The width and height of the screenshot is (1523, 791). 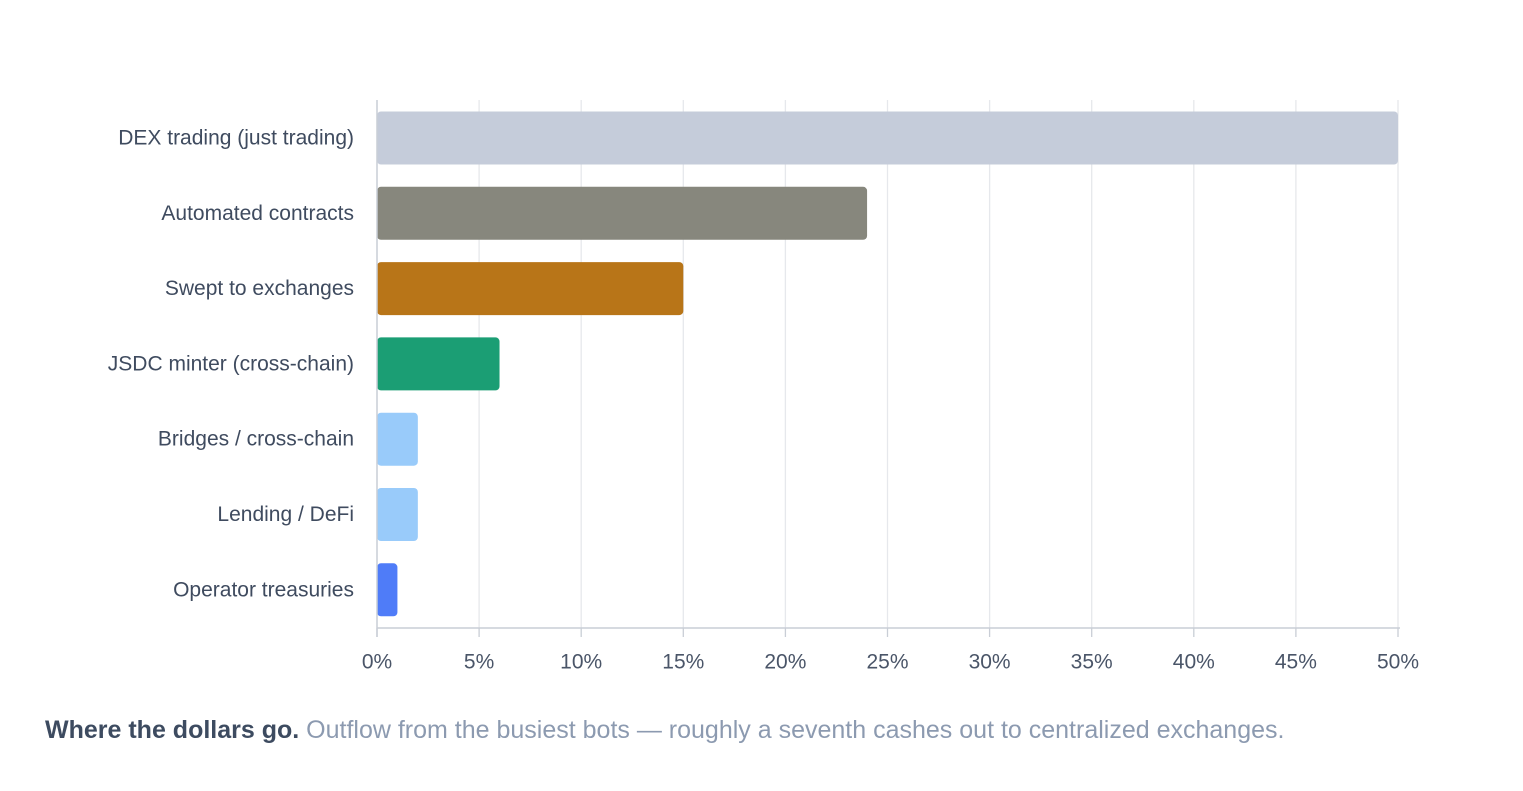 I want to click on category-label-0: DEX trading (just trading), so click(x=236, y=138).